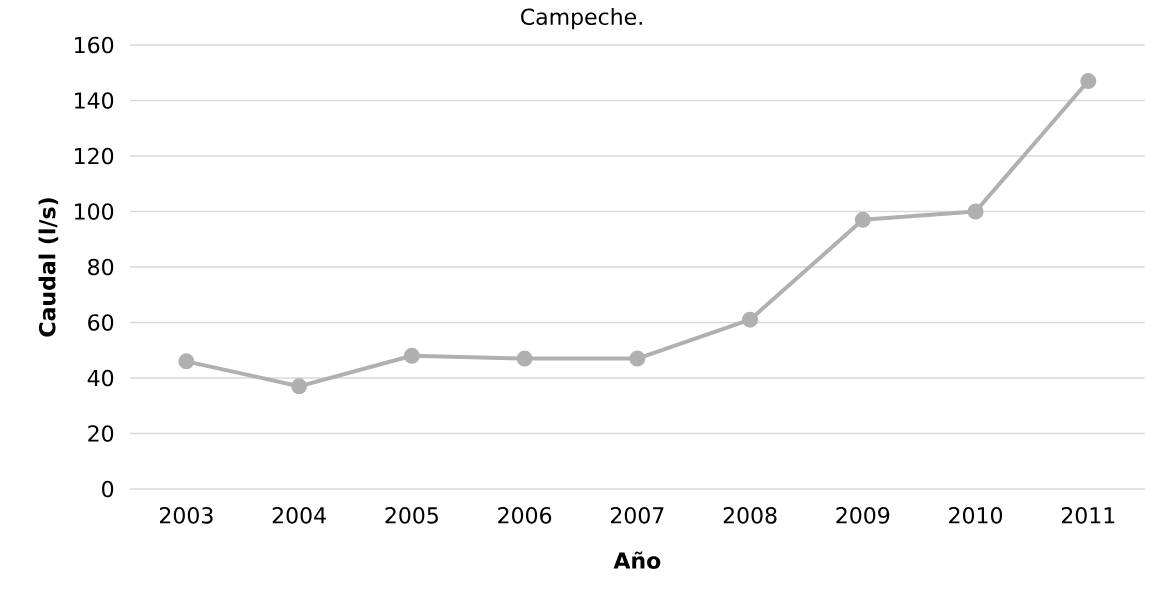  I want to click on x-tick-label: 2011, so click(1088, 515).